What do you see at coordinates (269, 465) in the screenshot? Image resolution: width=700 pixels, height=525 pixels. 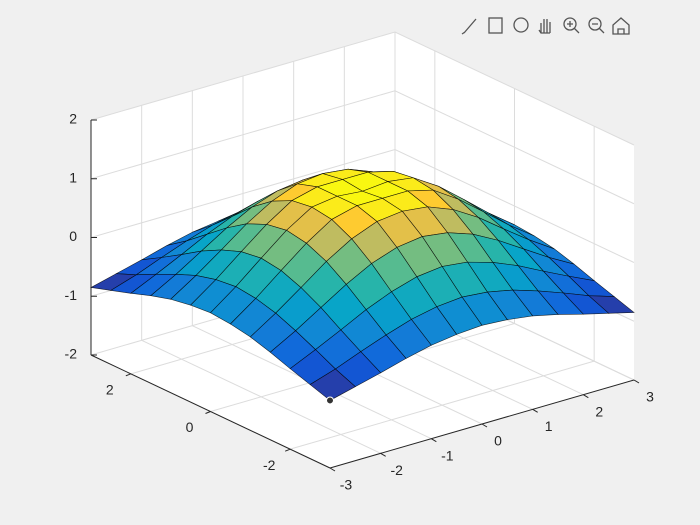 I see `y-tick-label: -2` at bounding box center [269, 465].